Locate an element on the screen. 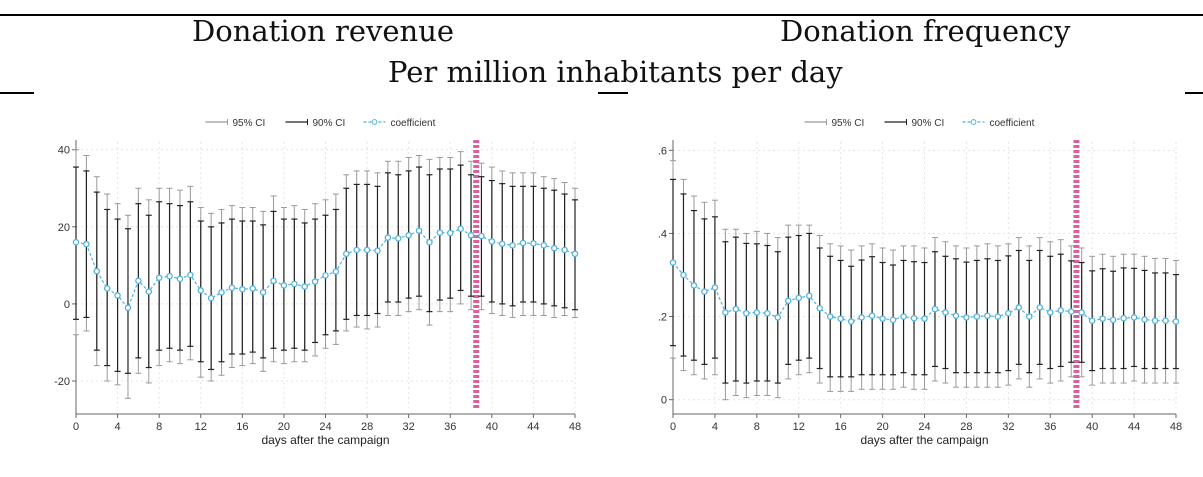 Image resolution: width=1203 pixels, height=477 pixels. x-tick-label: 36 is located at coordinates (450, 427).